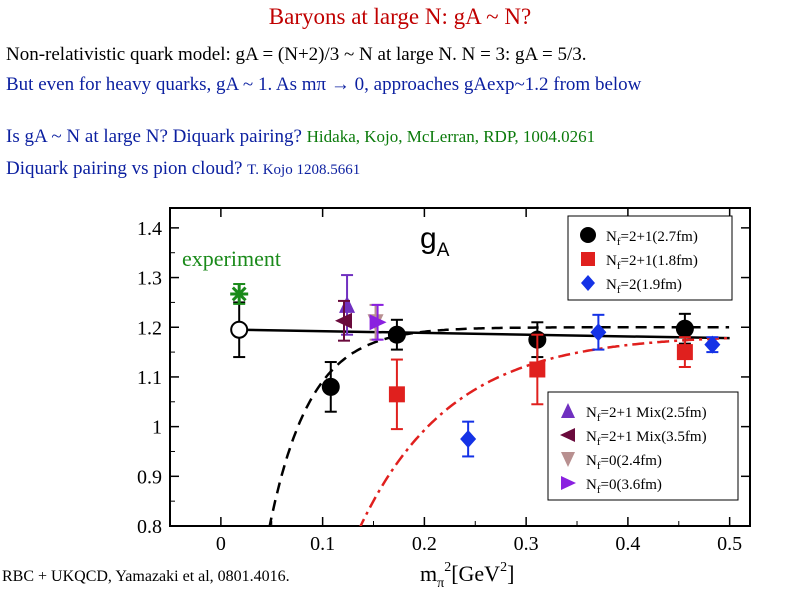  I want to click on data-point-star-stroke, so click(239, 294).